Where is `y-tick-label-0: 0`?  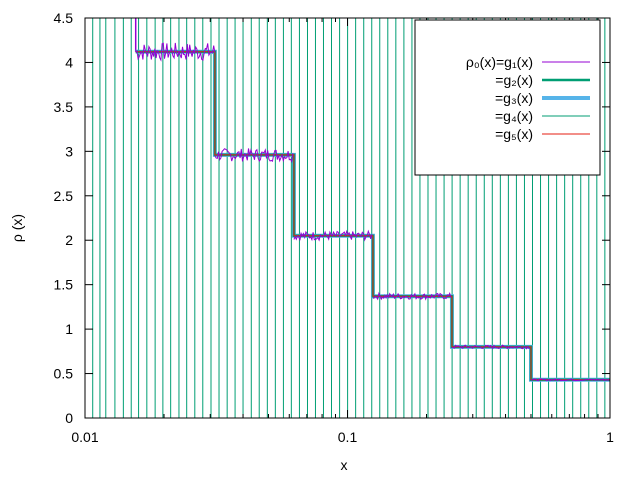 y-tick-label-0: 0 is located at coordinates (69, 418).